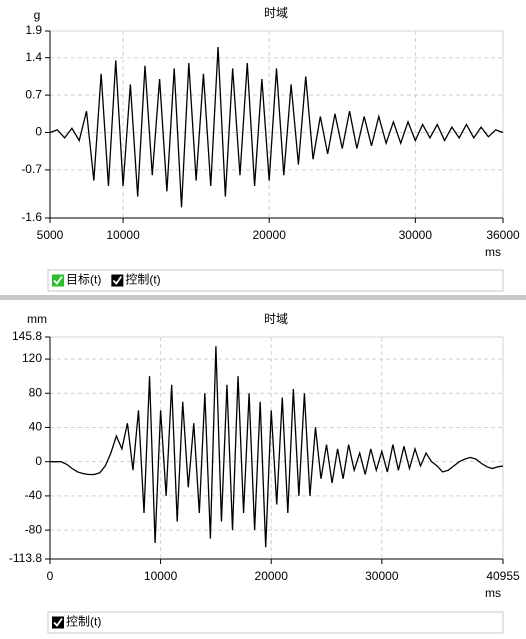 The height and width of the screenshot is (639, 526). I want to click on y-tick-label: -0.7, so click(31, 169).